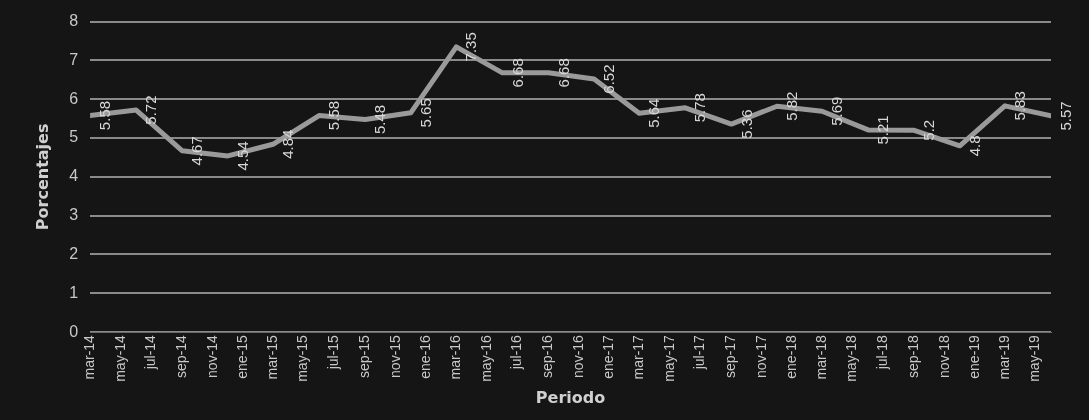 The width and height of the screenshot is (1089, 420). Describe the element at coordinates (380, 119) in the screenshot. I see `data-label: 5.48` at that location.